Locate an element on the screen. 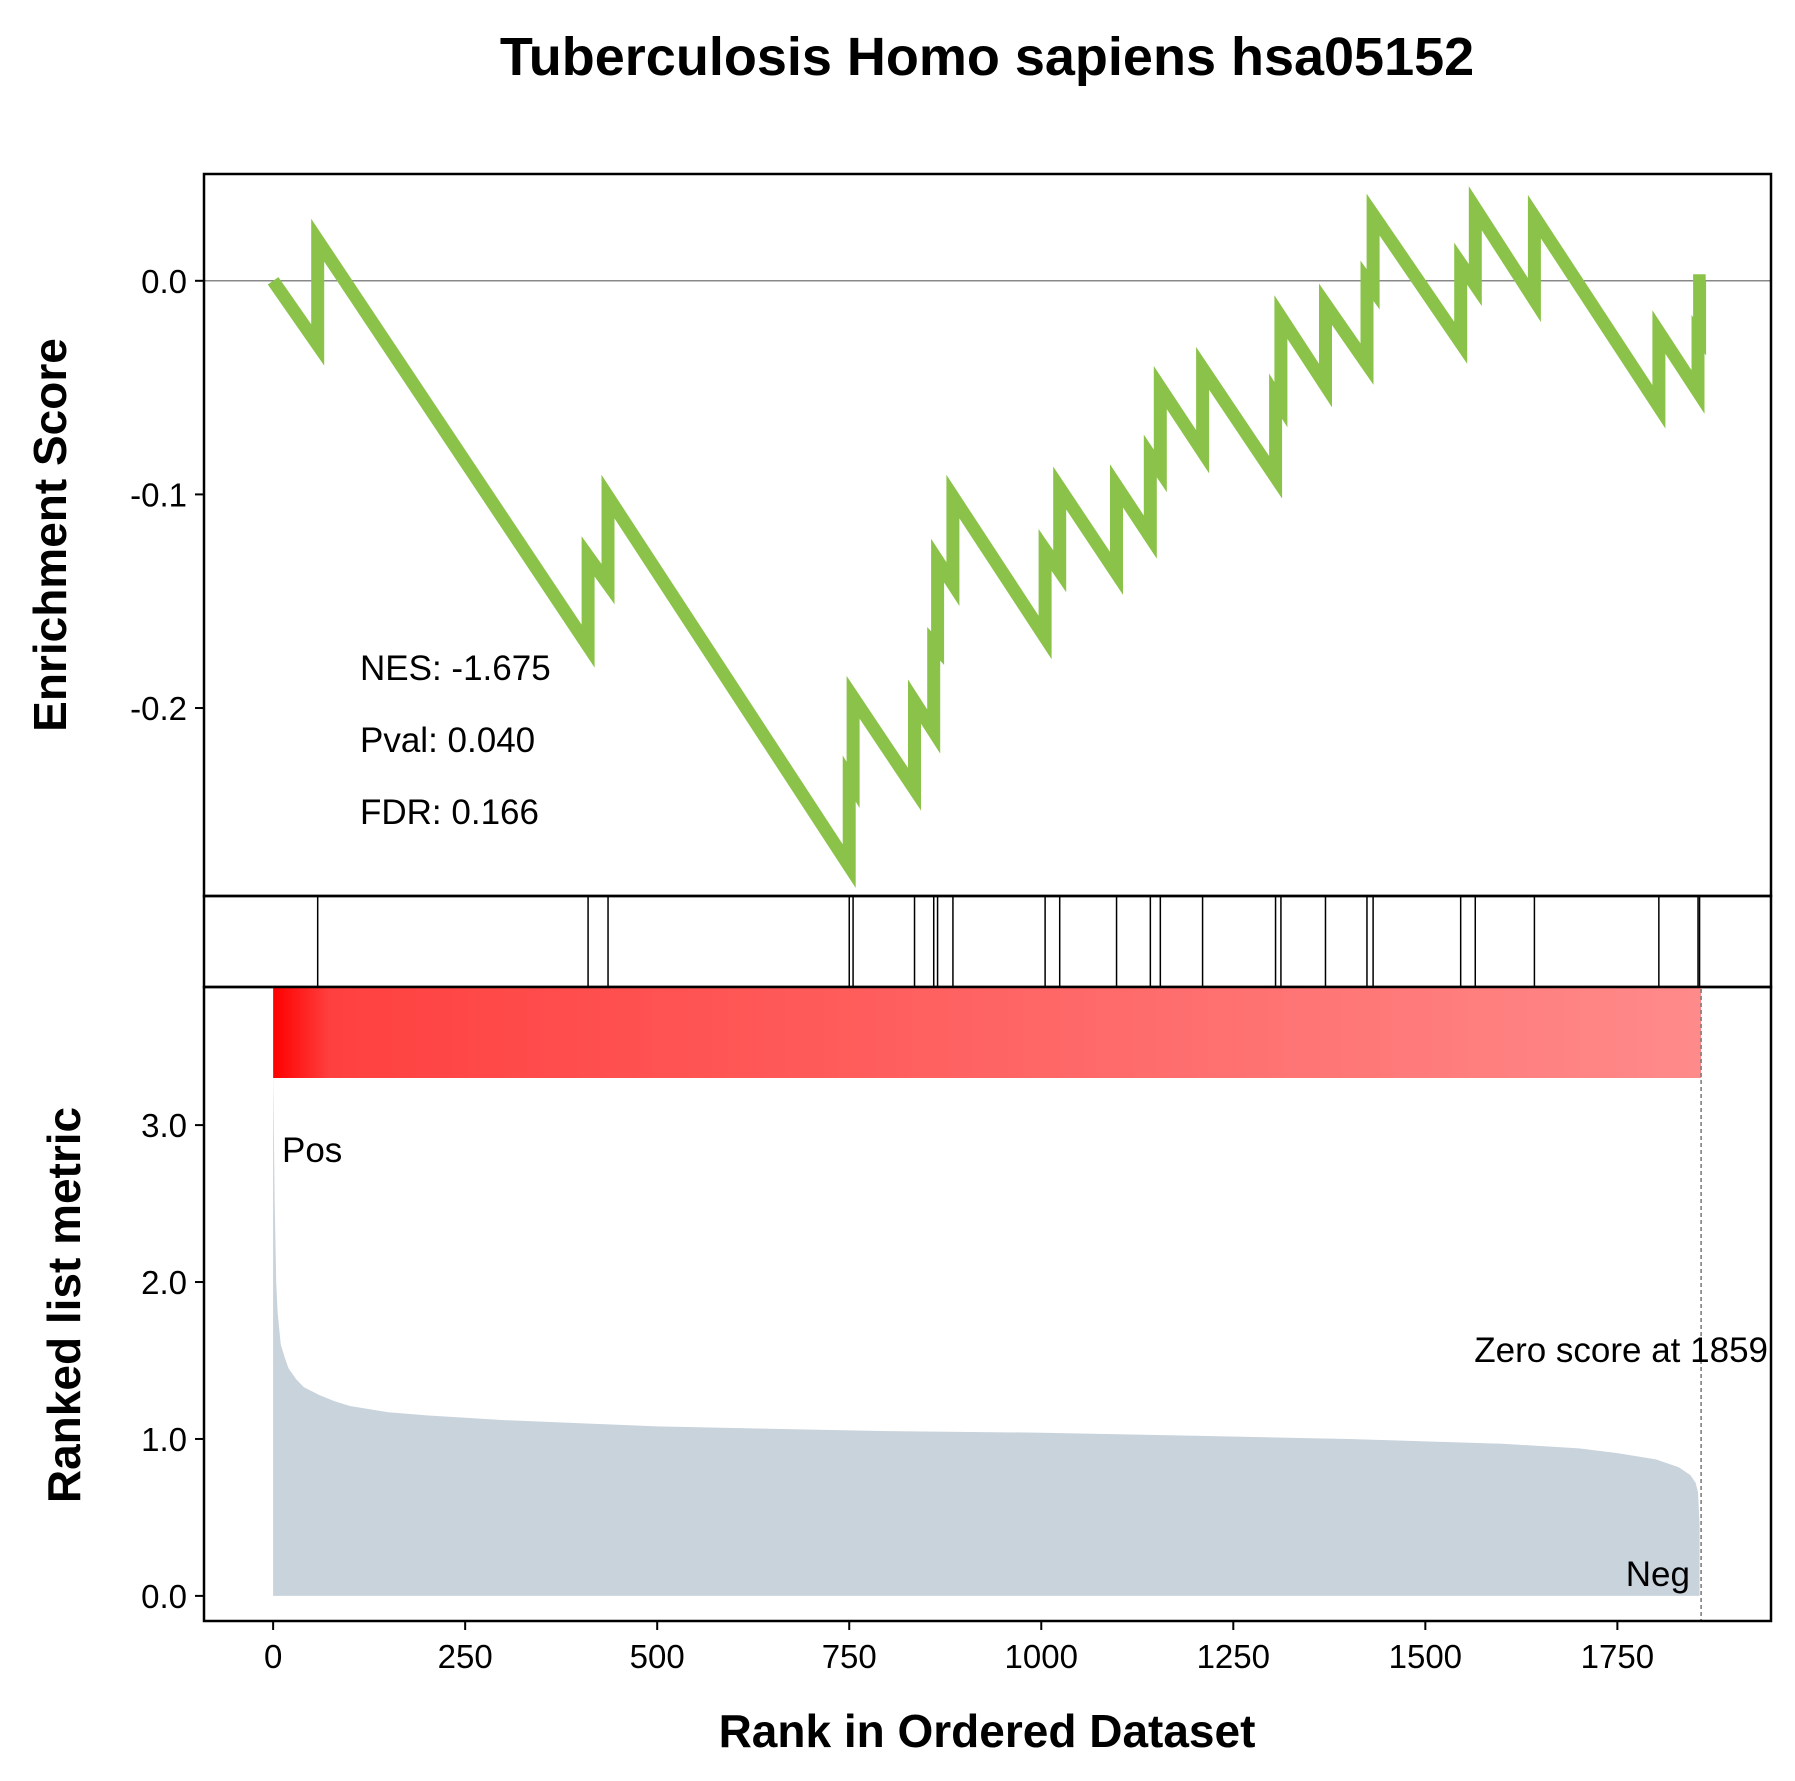 This screenshot has height=1781, width=1795. x-tick-label: 500 is located at coordinates (657, 1656).